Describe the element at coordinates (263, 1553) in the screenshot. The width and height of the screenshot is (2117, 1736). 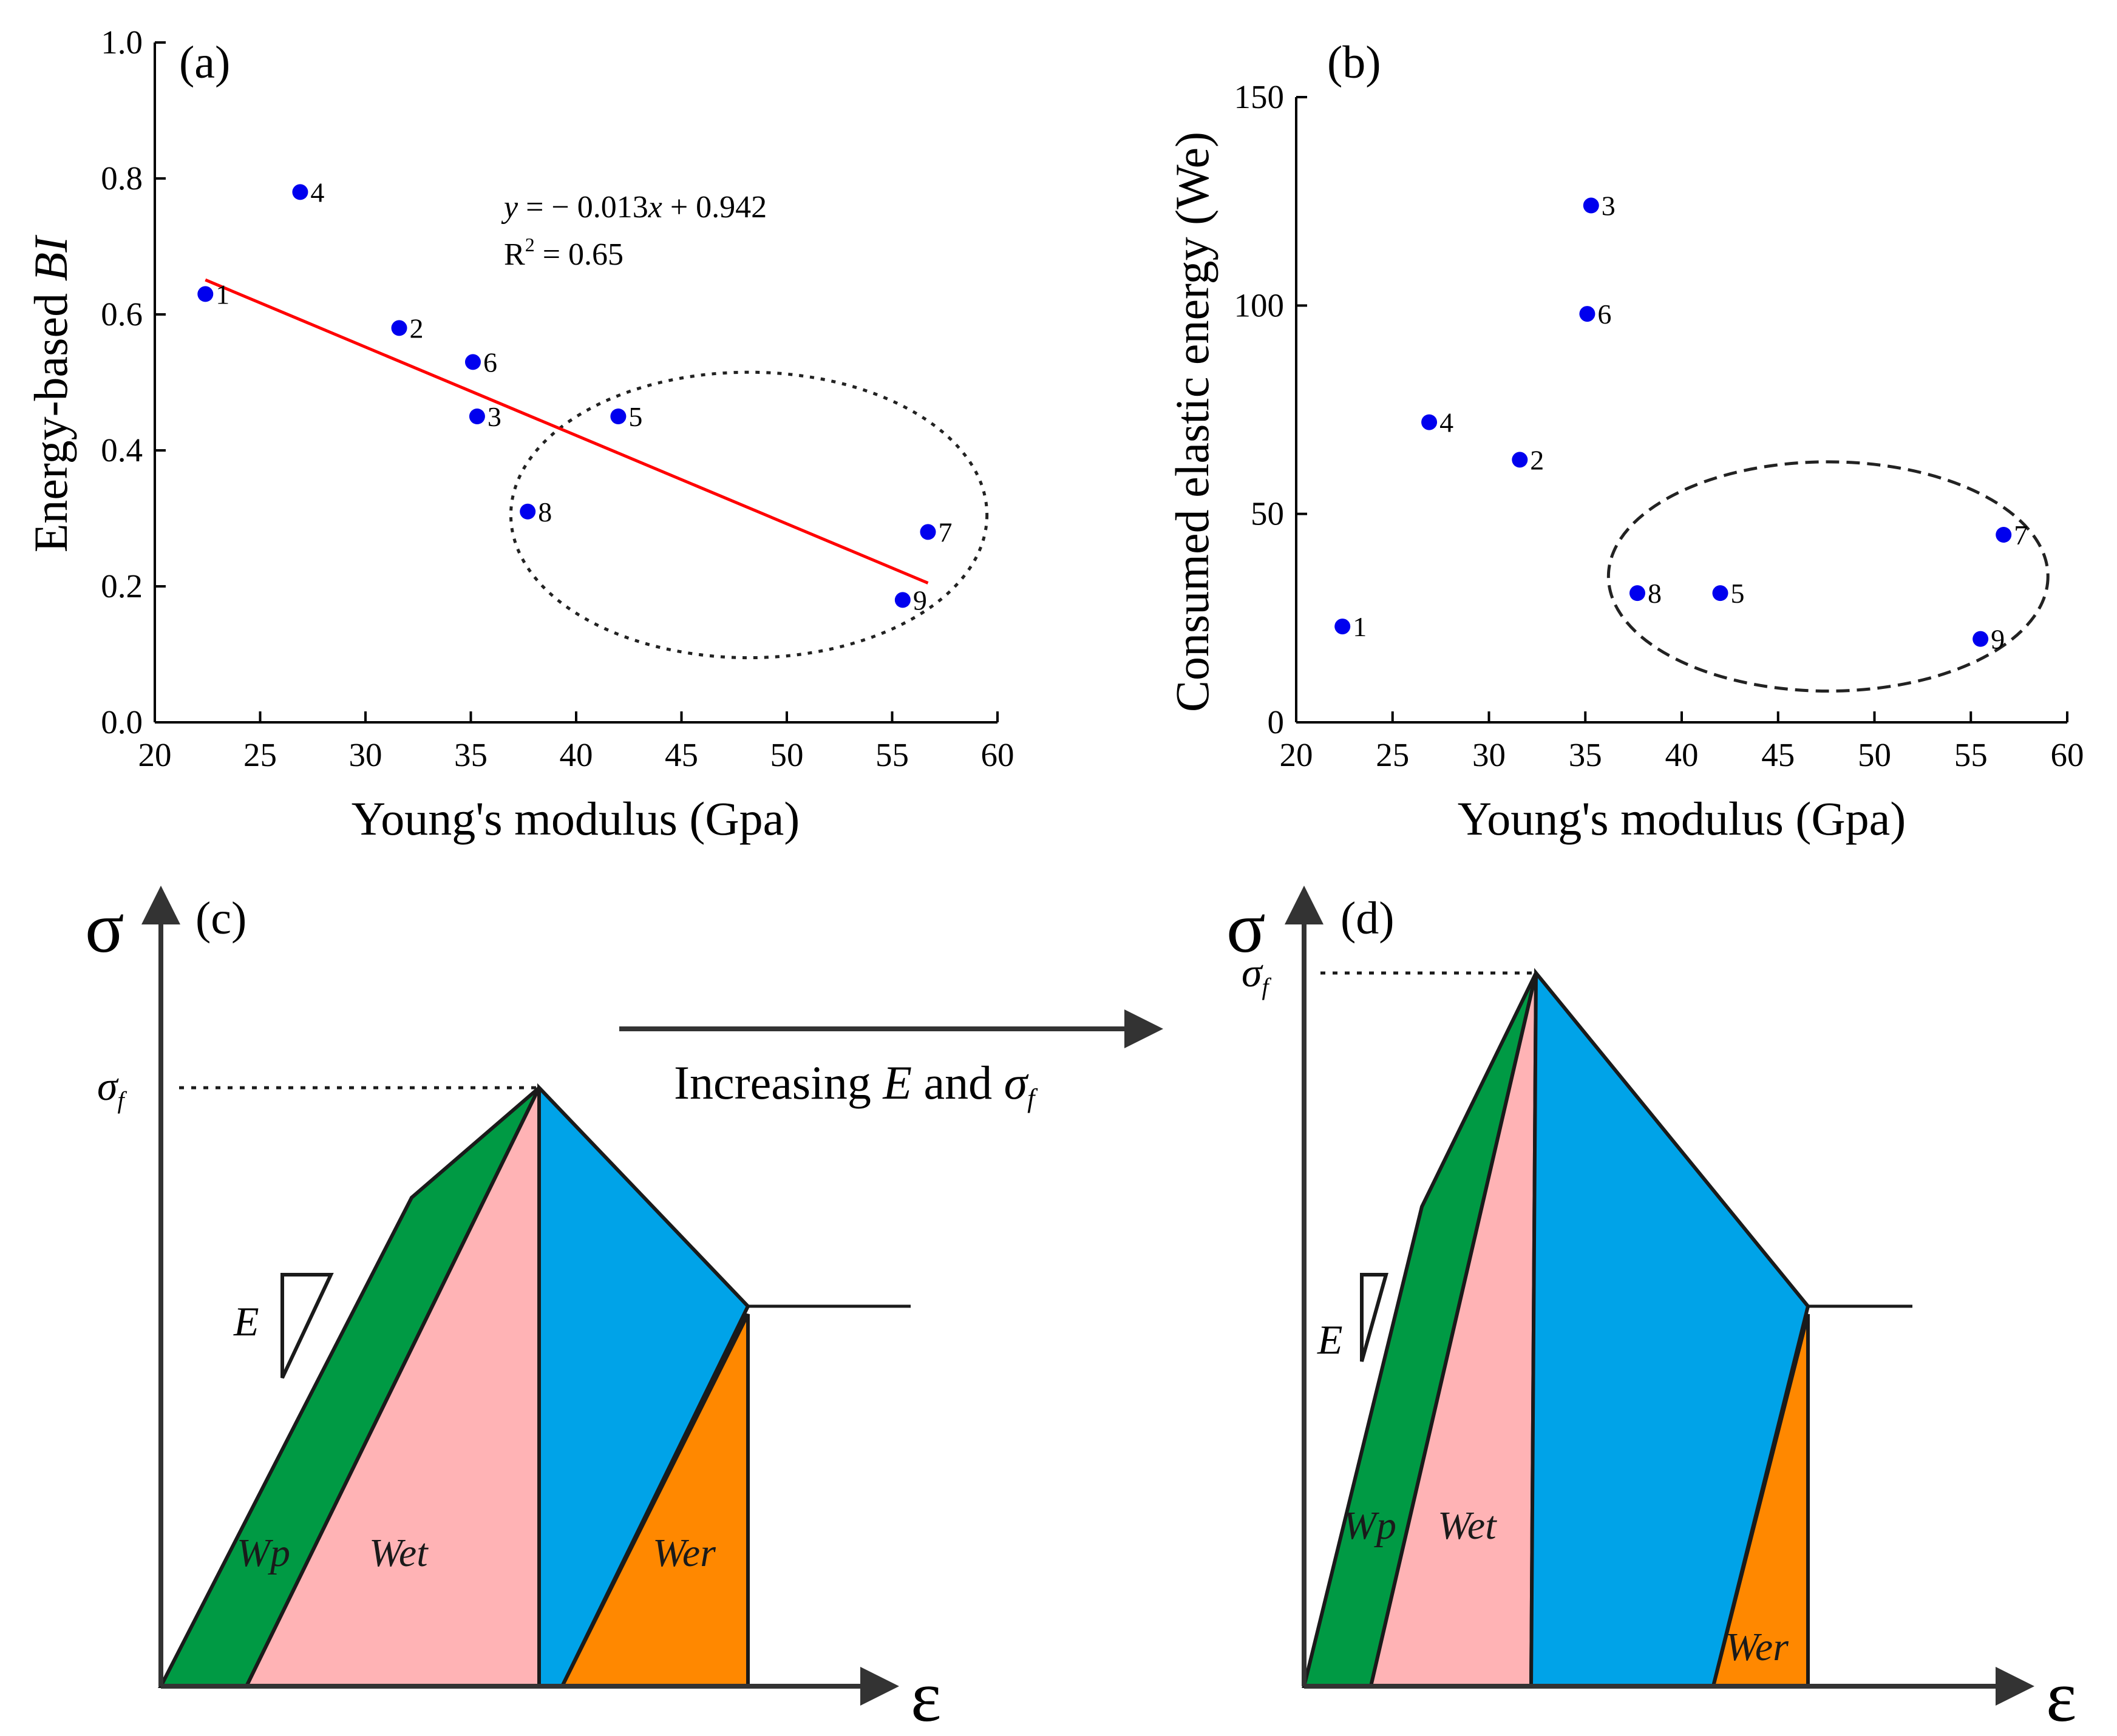
I see `panel-c-wp-label: Wp` at that location.